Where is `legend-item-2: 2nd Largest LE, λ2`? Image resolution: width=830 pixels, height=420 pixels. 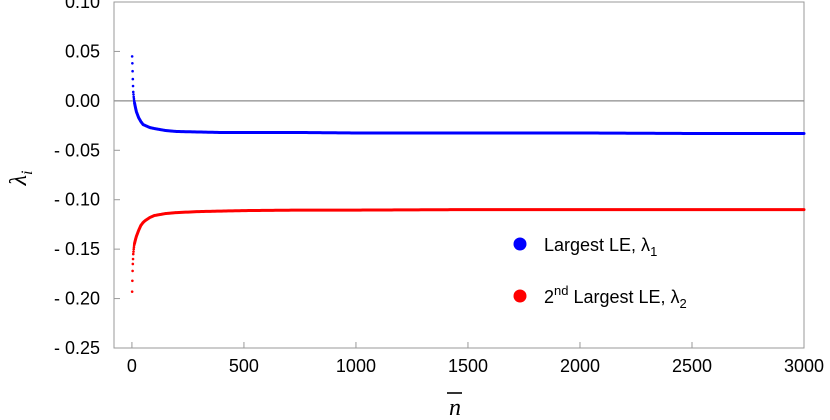
legend-item-2: 2nd Largest LE, λ2 is located at coordinates (600, 297).